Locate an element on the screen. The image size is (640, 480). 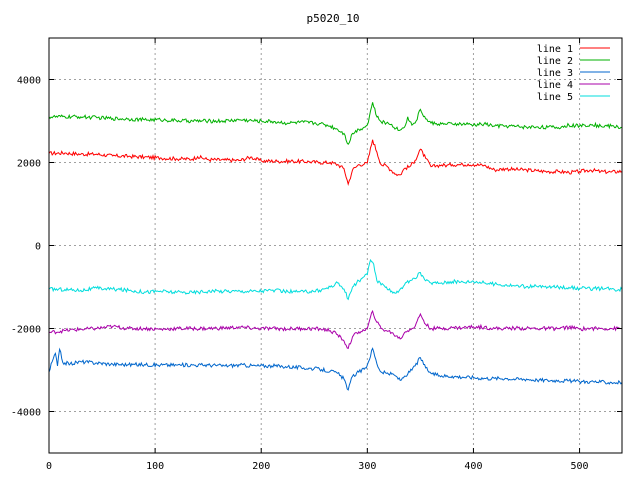
y-tick-label: 0 is located at coordinates (38, 247).